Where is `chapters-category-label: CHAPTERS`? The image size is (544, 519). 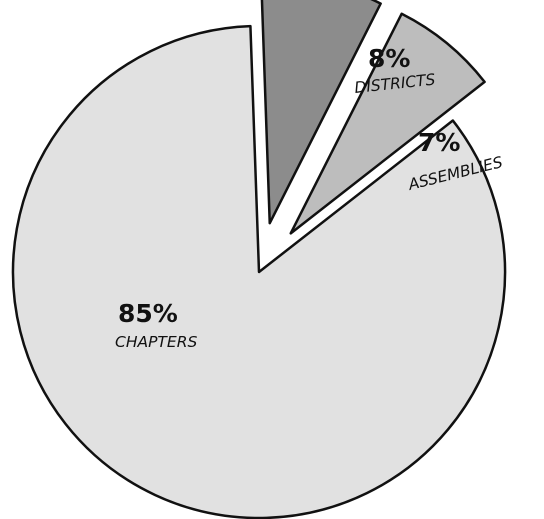
chapters-category-label: CHAPTERS is located at coordinates (156, 342).